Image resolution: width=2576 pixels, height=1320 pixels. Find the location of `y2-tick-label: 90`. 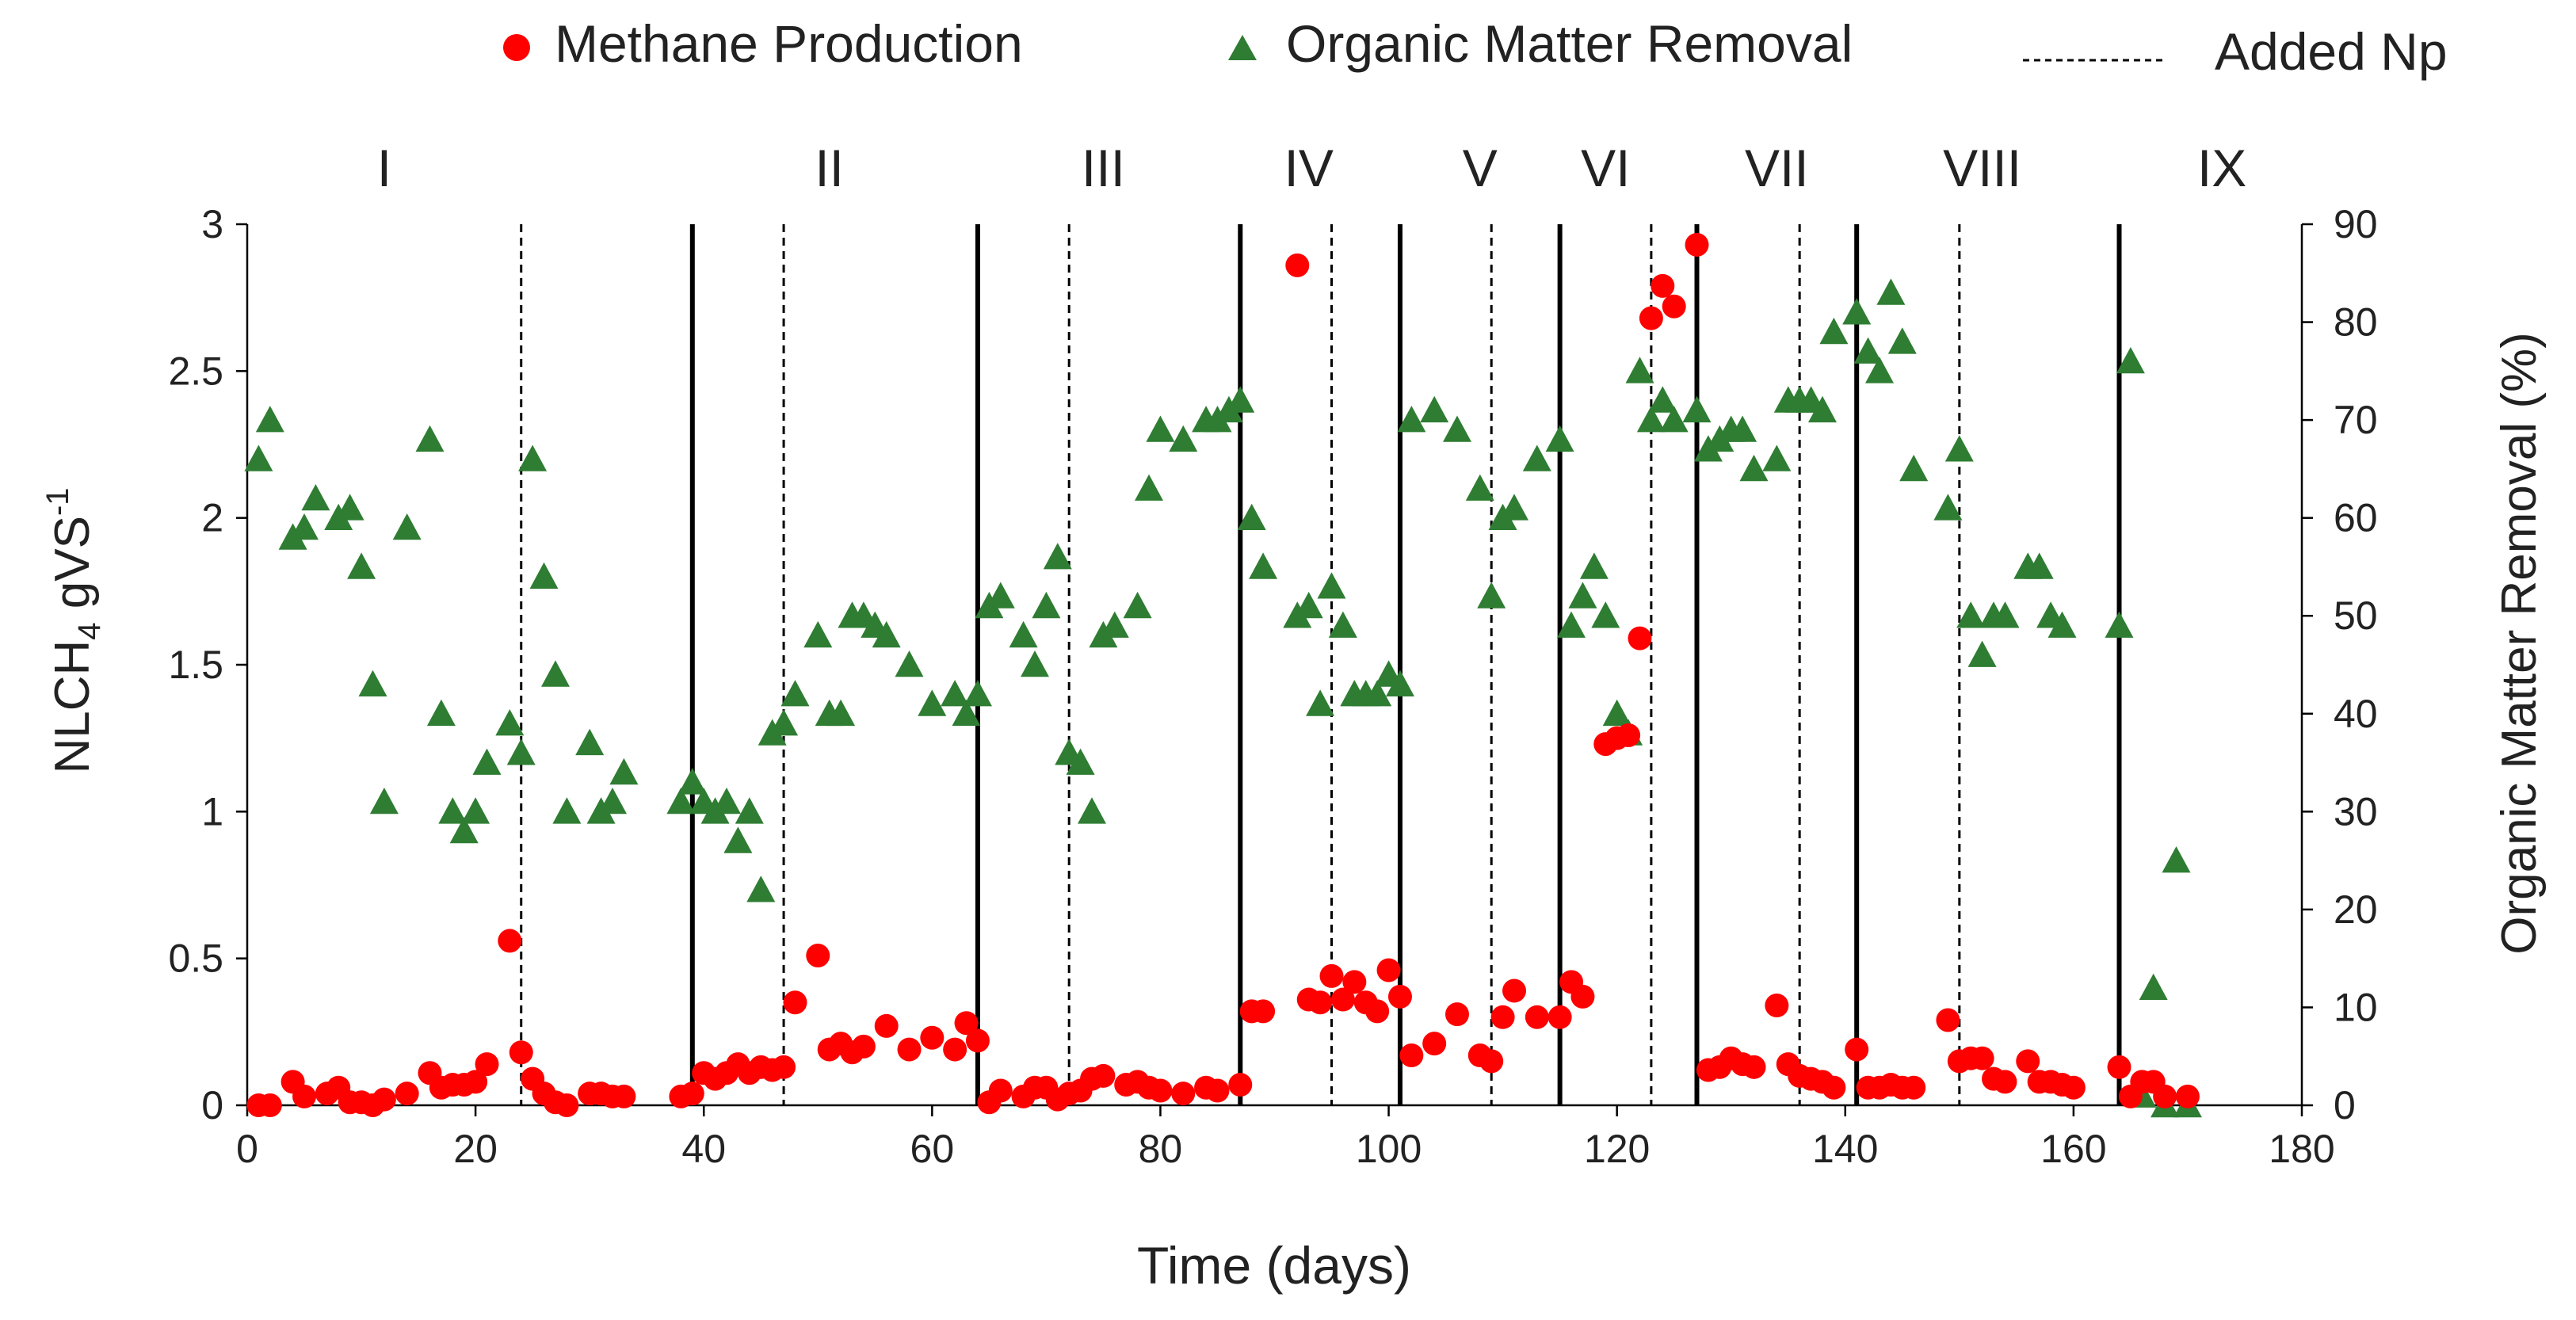

y2-tick-label: 90 is located at coordinates (2356, 224).